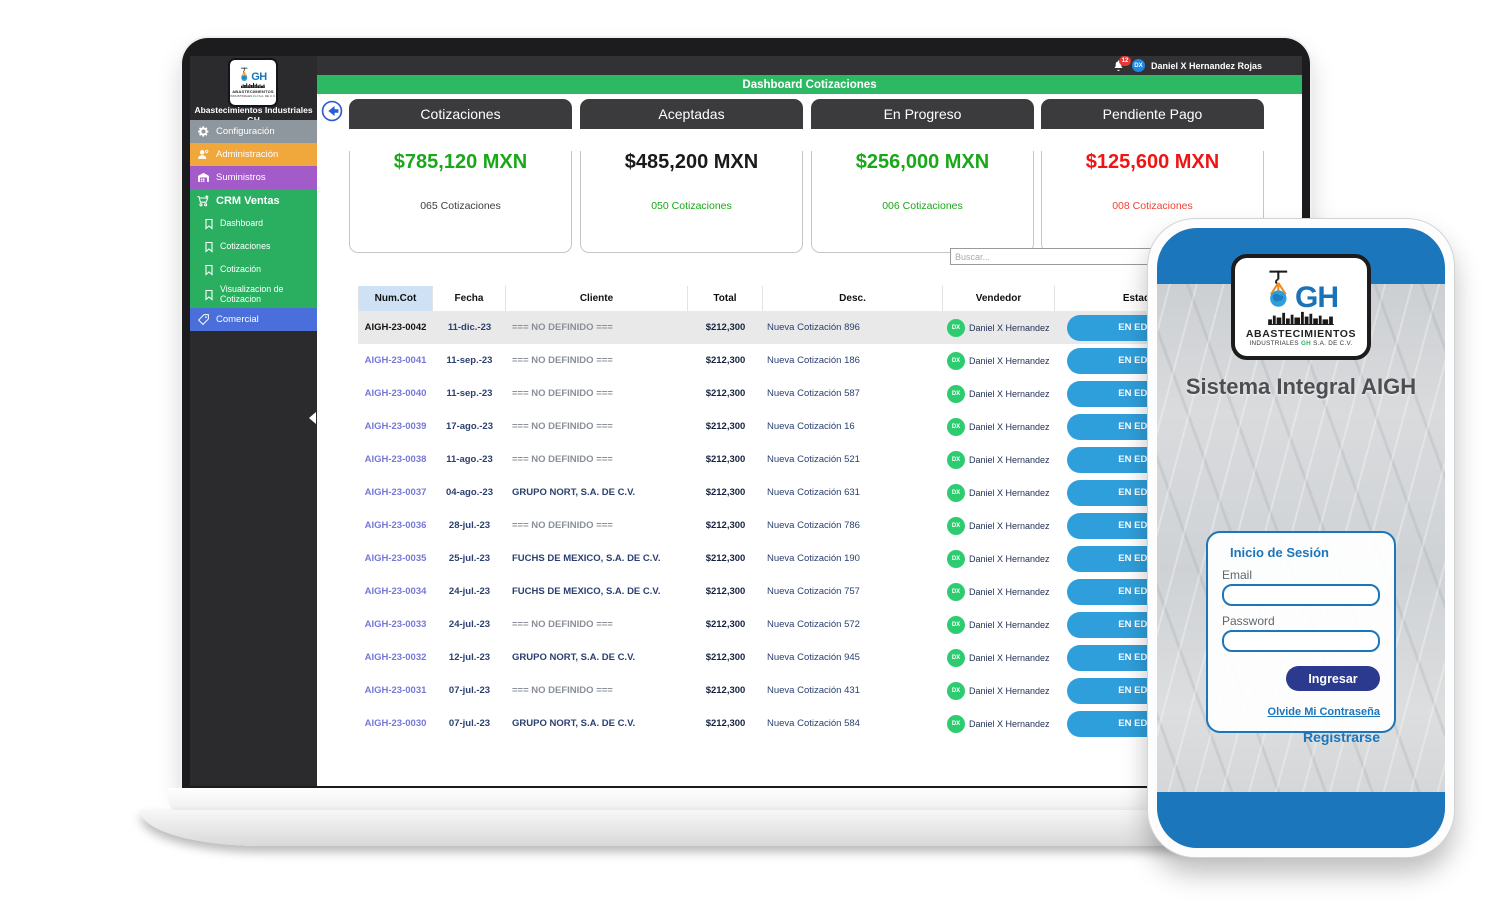 This screenshot has width=1500, height=913. I want to click on quote-number-link: AIGH-23-0033, so click(395, 624).